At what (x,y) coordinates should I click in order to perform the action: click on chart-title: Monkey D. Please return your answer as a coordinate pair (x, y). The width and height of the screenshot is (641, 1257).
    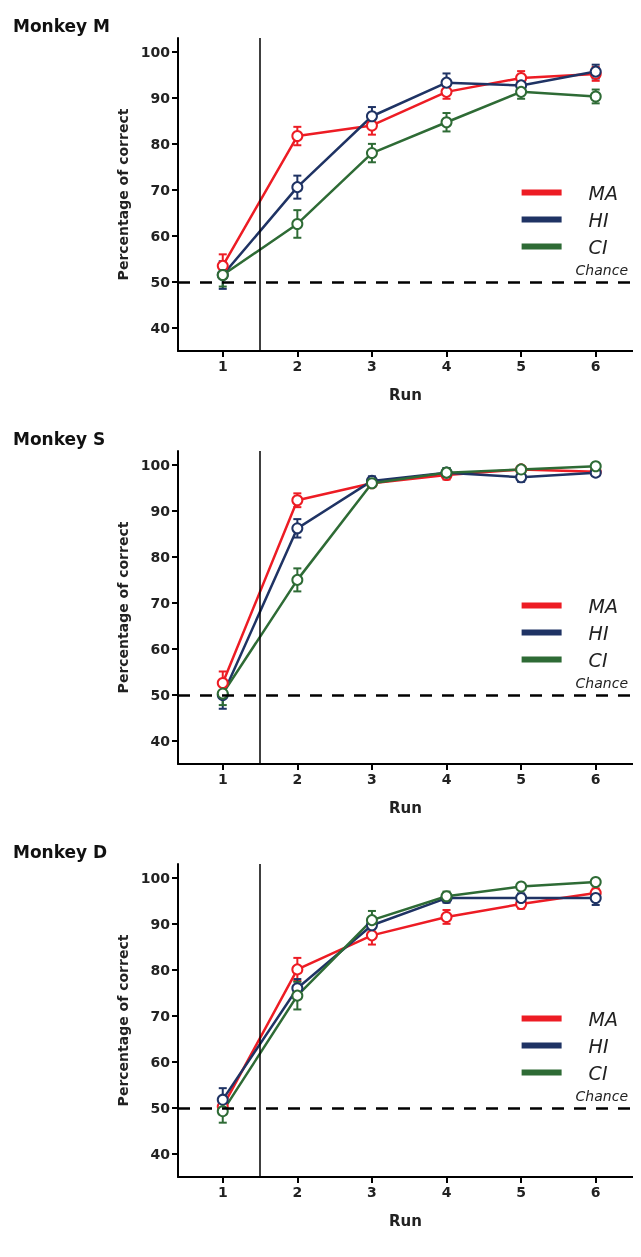
    Looking at the image, I should click on (60, 851).